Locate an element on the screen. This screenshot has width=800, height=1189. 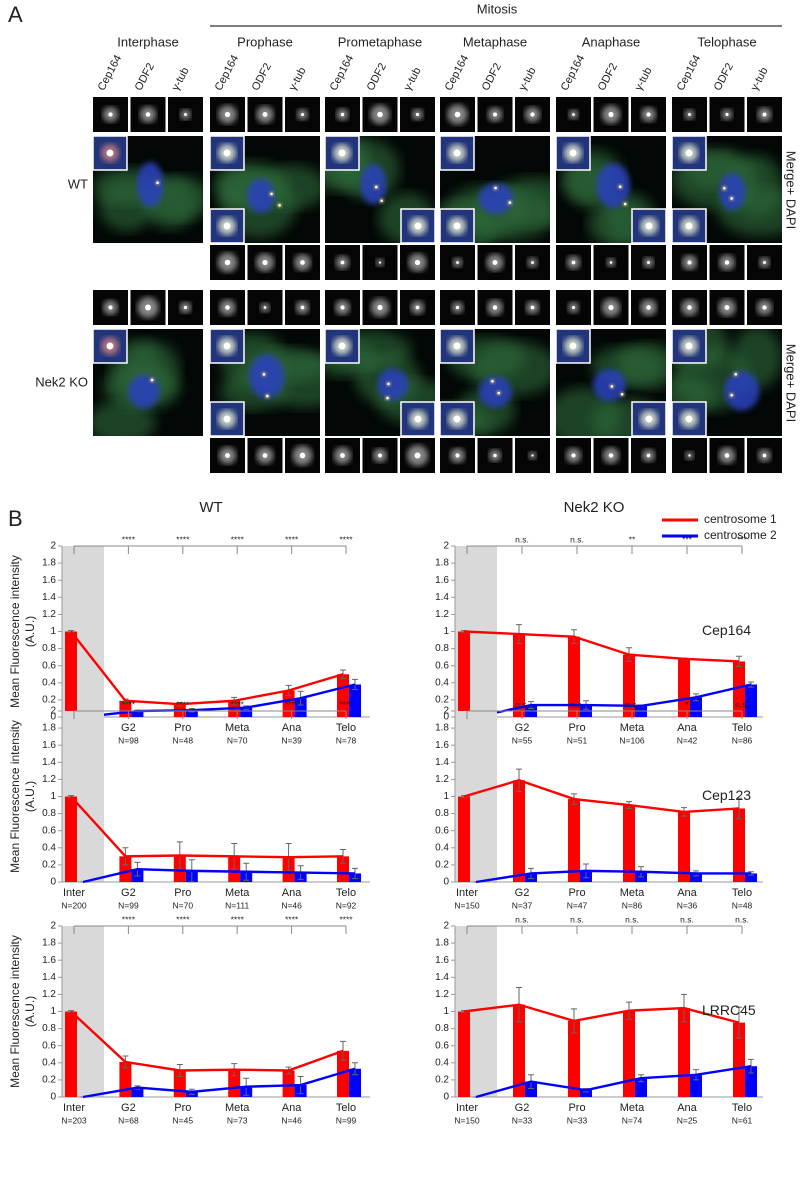
n-label: N=46 is located at coordinates (291, 1120).